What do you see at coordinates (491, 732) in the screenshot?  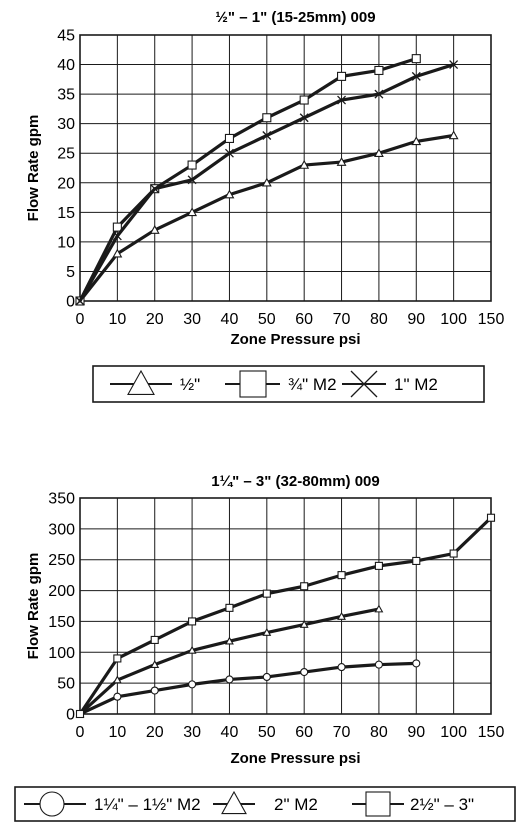 I see `x-tick-label: 150` at bounding box center [491, 732].